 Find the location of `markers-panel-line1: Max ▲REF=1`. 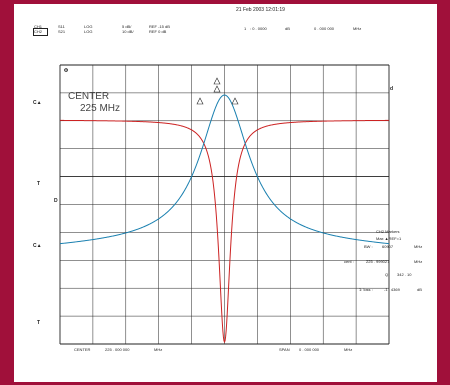

markers-panel-line1: Max ▲REF=1 is located at coordinates (389, 238).